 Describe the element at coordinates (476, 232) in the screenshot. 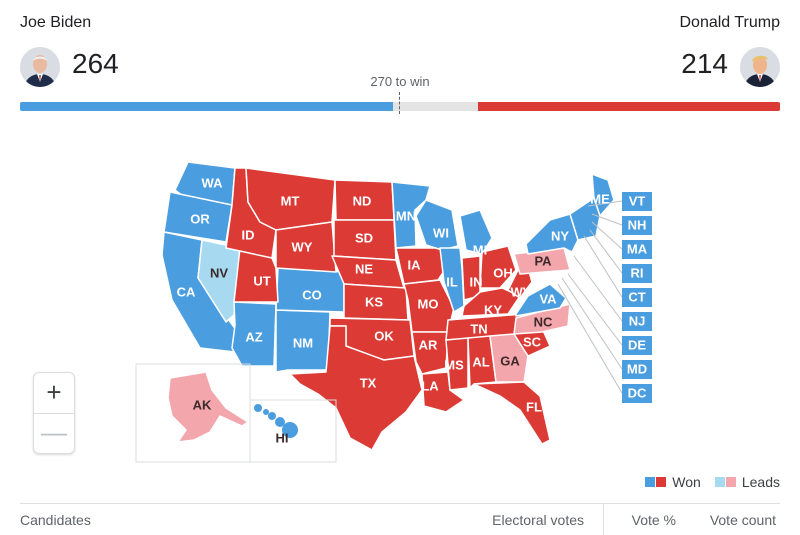

I see `state-mi` at that location.